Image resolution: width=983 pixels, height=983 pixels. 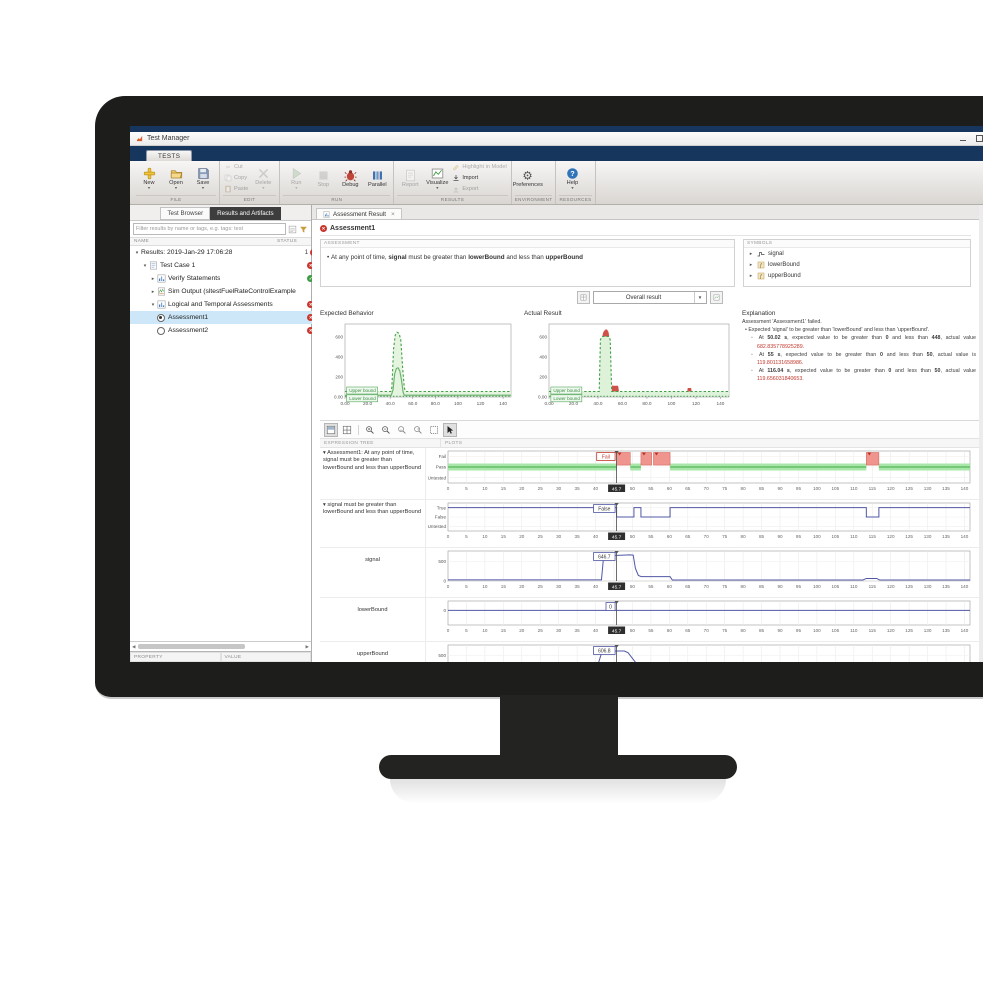 What do you see at coordinates (556, 129) in the screenshot?
I see `desktop-strip` at bounding box center [556, 129].